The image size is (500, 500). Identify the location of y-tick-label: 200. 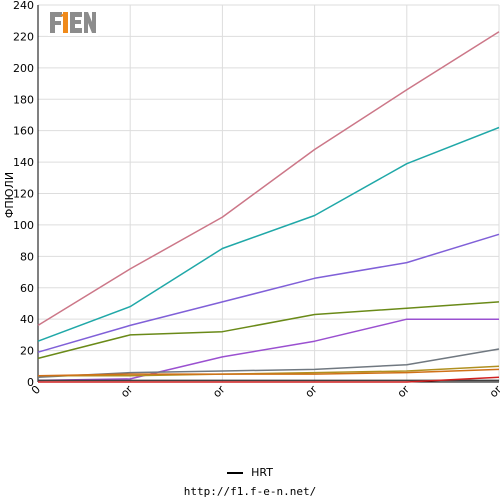
(23, 68).